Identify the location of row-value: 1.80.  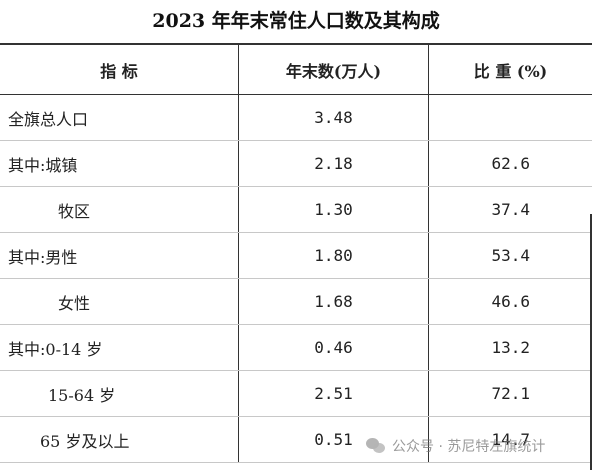
(333, 255).